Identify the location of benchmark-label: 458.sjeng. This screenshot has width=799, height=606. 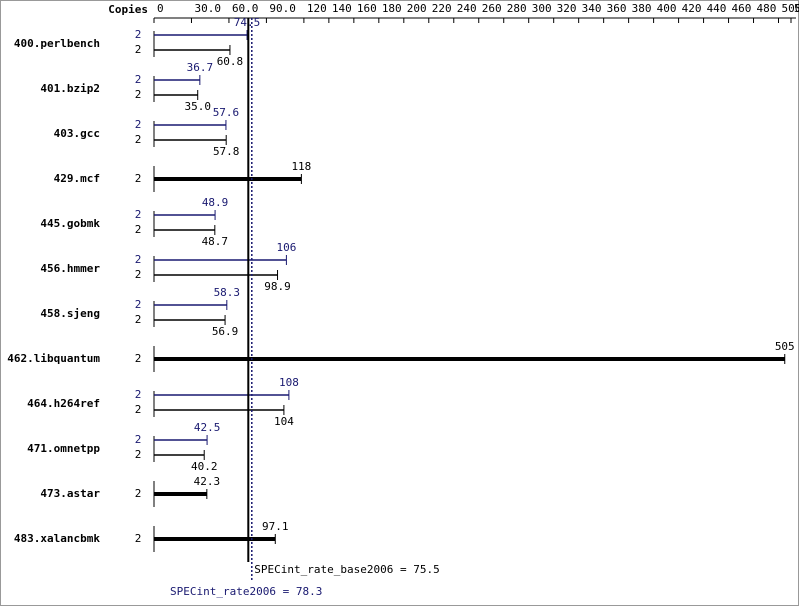
(70, 313).